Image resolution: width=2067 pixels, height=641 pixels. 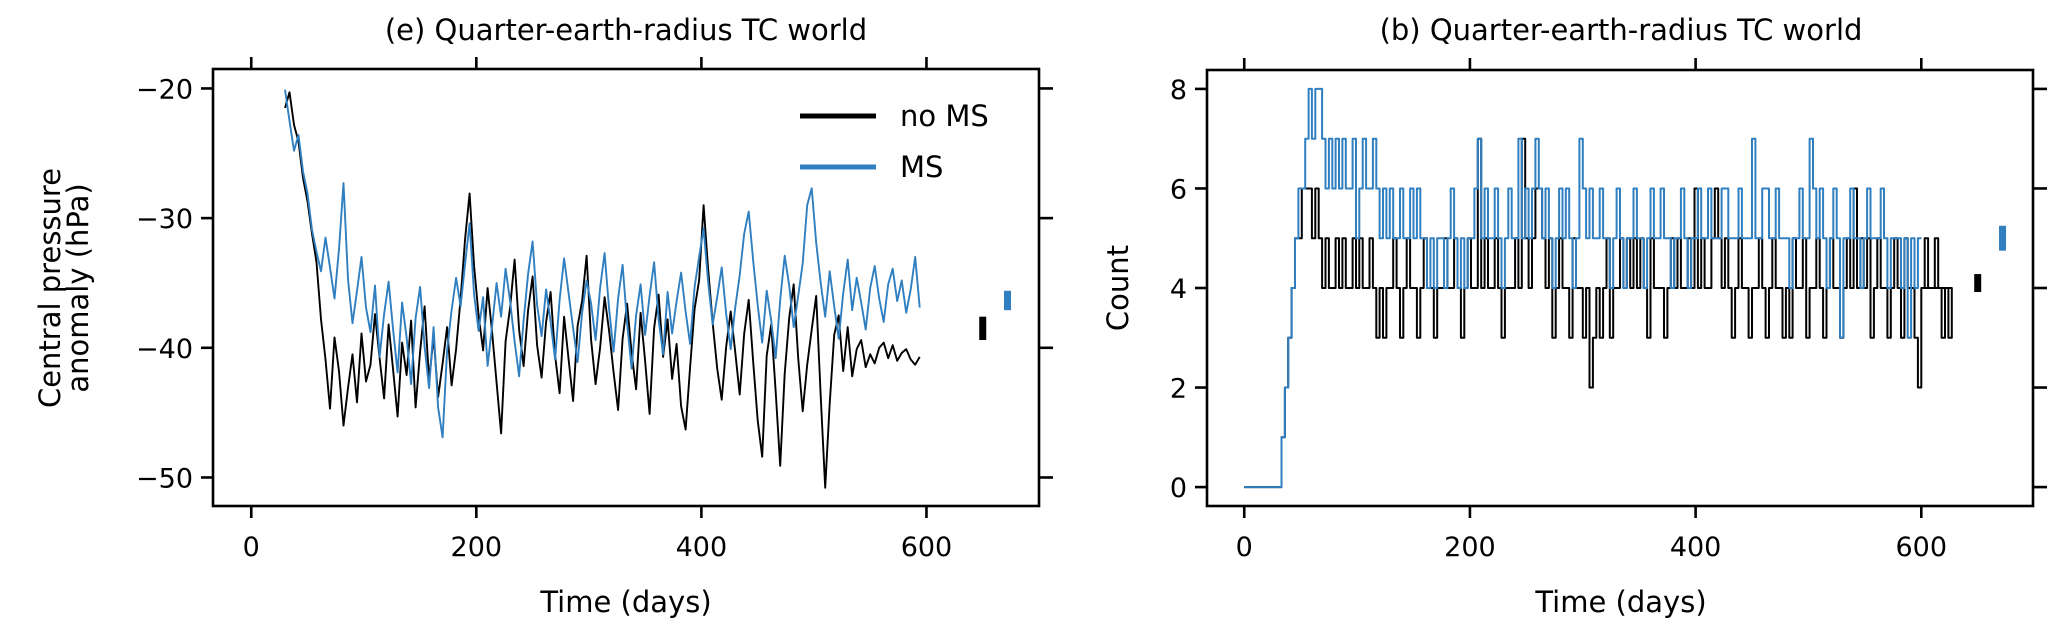 What do you see at coordinates (894, 141) in the screenshot?
I see `legend: no MS MS` at bounding box center [894, 141].